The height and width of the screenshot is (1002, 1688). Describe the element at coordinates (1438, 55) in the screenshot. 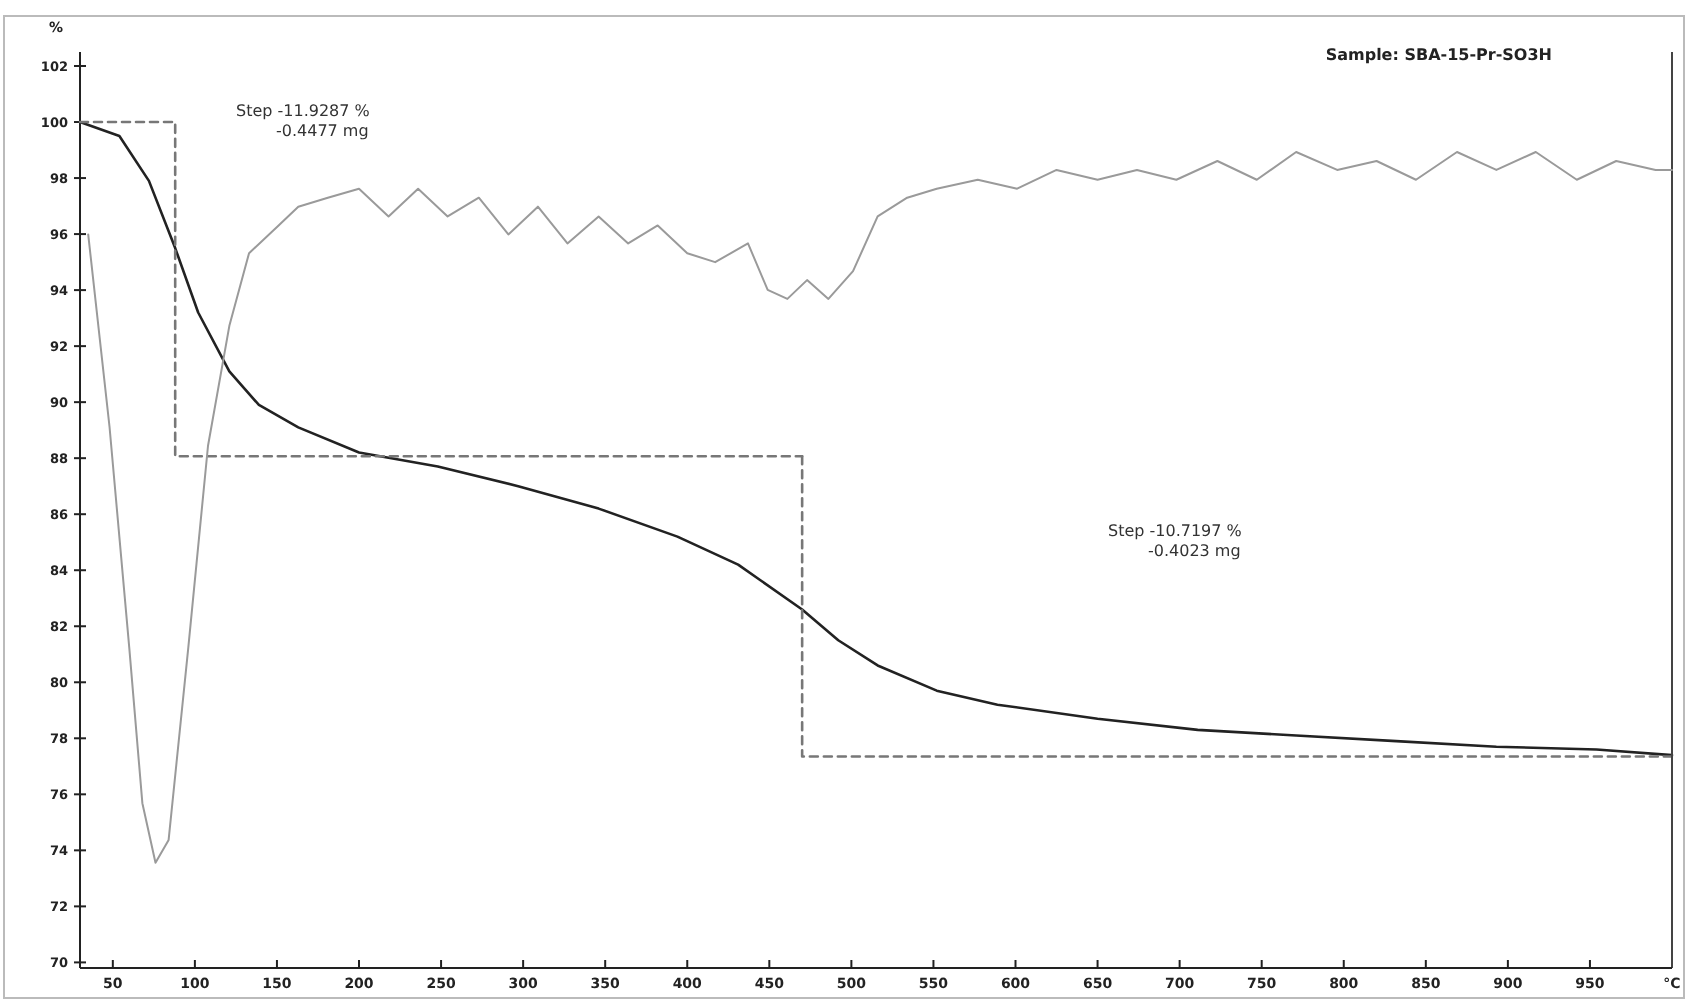

I see `chart-title: Sample: SBA-15-Pr-SO3H` at that location.